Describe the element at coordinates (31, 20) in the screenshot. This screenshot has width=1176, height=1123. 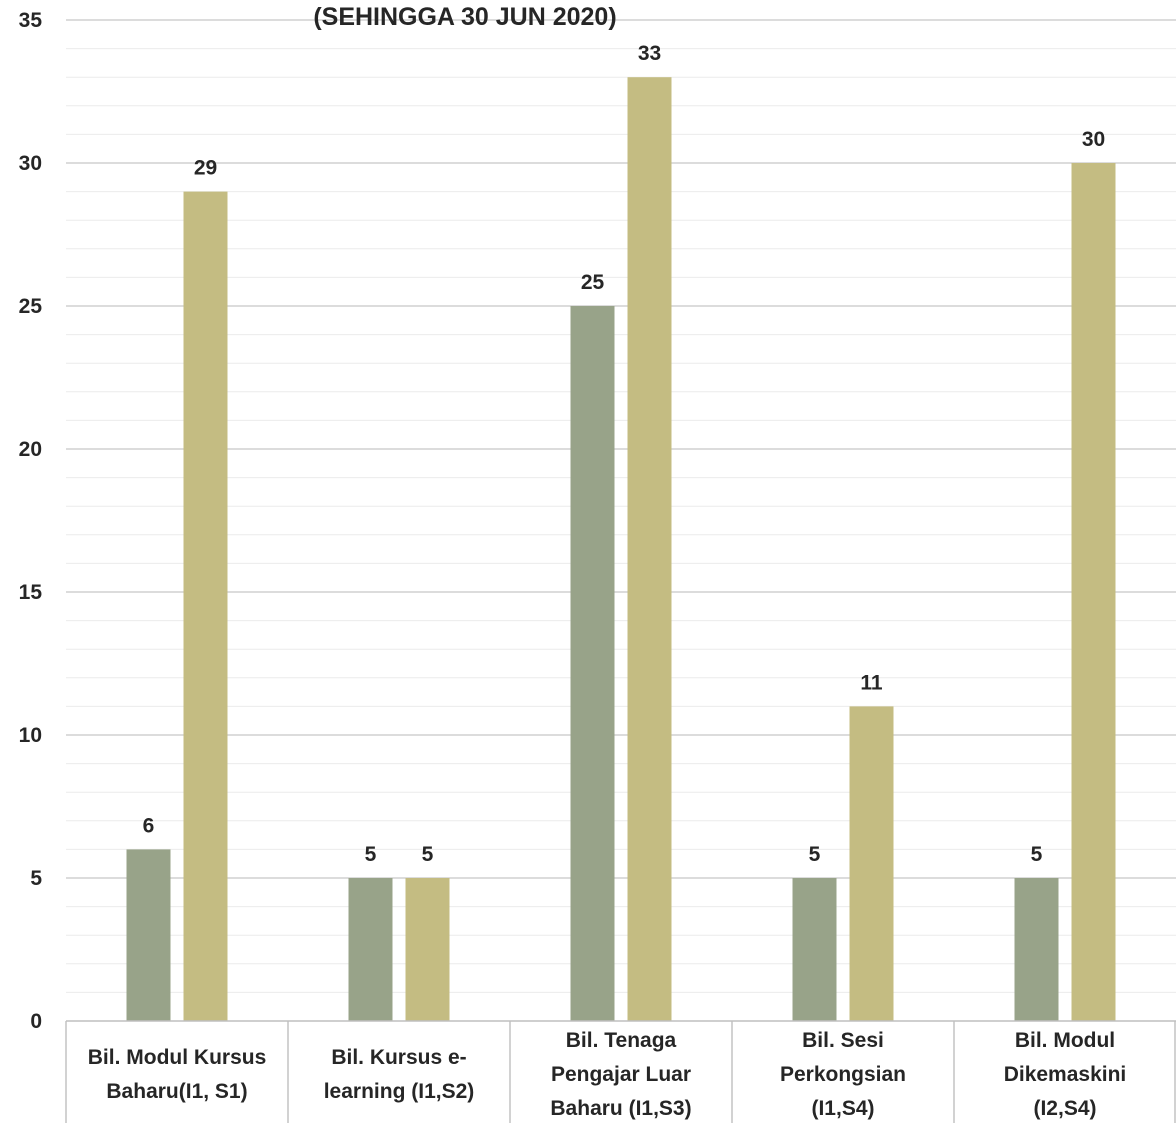
I see `y-tick-label: 35` at that location.